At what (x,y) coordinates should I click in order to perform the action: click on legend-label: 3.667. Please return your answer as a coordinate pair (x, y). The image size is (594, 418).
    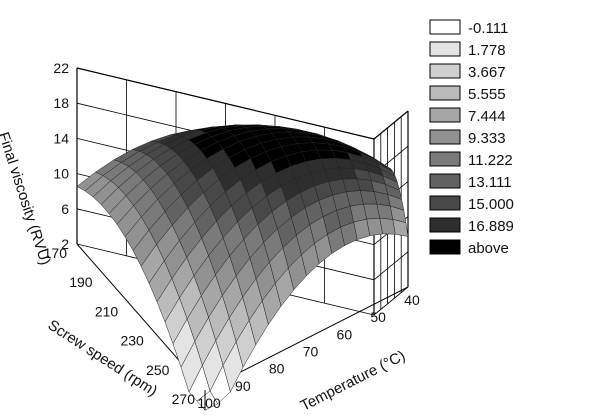
    Looking at the image, I should click on (487, 72).